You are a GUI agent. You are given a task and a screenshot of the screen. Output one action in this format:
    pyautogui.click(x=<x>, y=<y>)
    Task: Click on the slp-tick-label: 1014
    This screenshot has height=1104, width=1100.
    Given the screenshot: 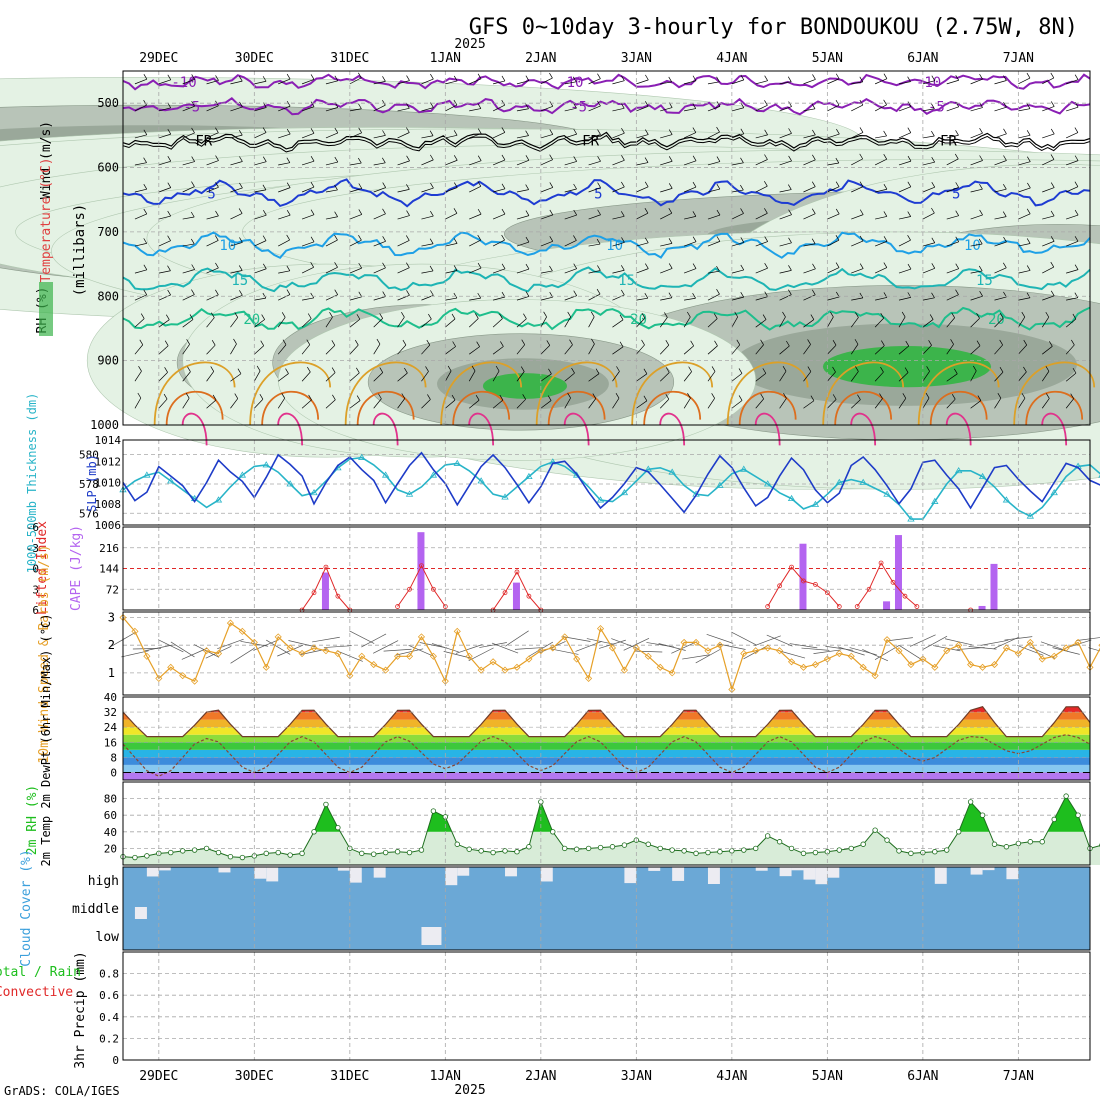 What is the action you would take?
    pyautogui.click(x=108, y=440)
    